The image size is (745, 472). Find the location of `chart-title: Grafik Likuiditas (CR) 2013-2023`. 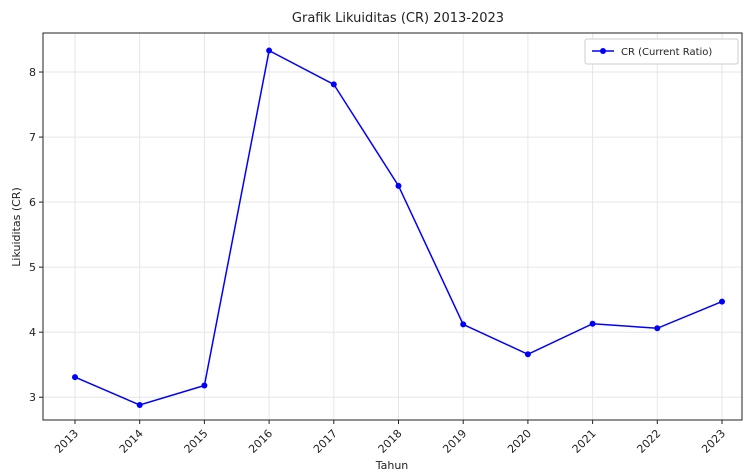

chart-title: Grafik Likuiditas (CR) 2013-2023 is located at coordinates (398, 18).